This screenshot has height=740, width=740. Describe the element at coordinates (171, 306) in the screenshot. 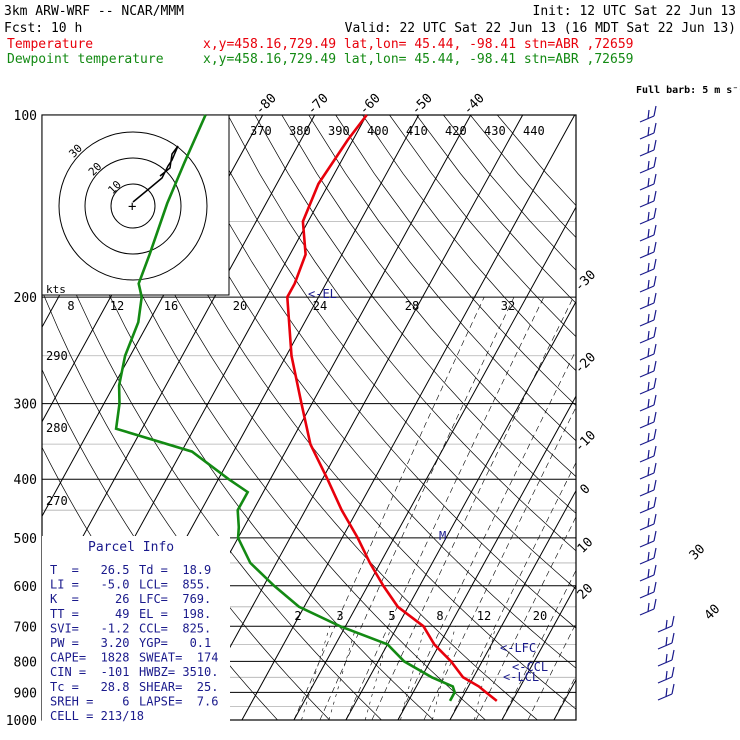

I see `hodograph-axis-label: 16` at that location.